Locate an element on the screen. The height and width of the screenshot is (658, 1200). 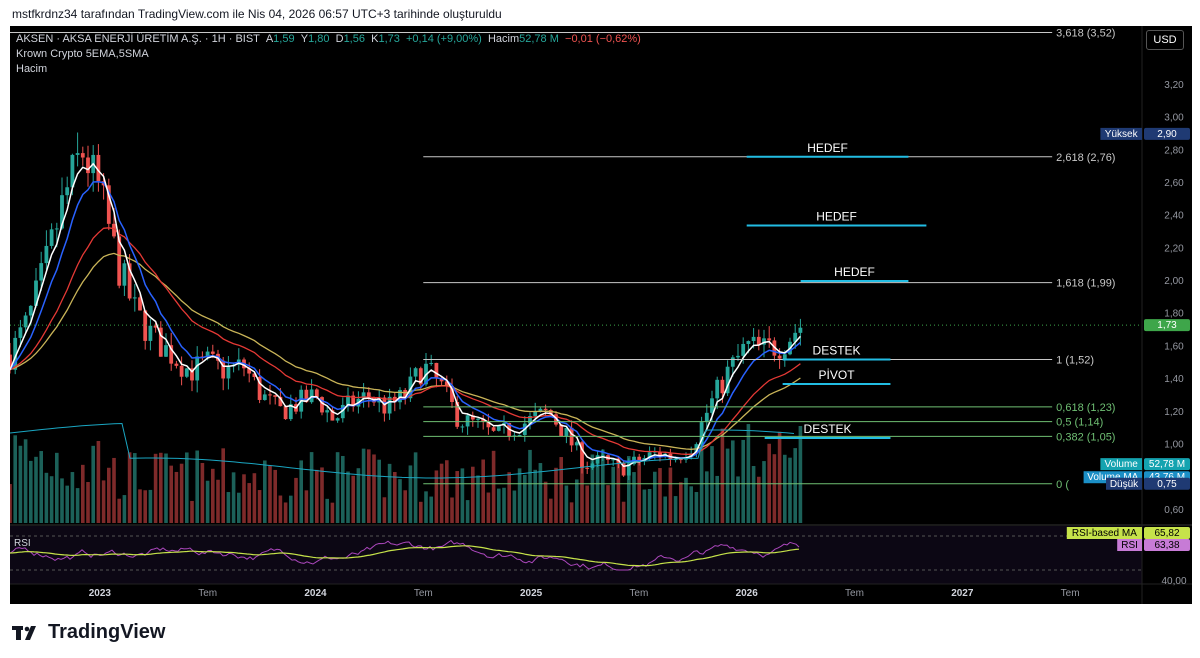
rsi-label-tag-text: RSI is located at coordinates (1129, 545).